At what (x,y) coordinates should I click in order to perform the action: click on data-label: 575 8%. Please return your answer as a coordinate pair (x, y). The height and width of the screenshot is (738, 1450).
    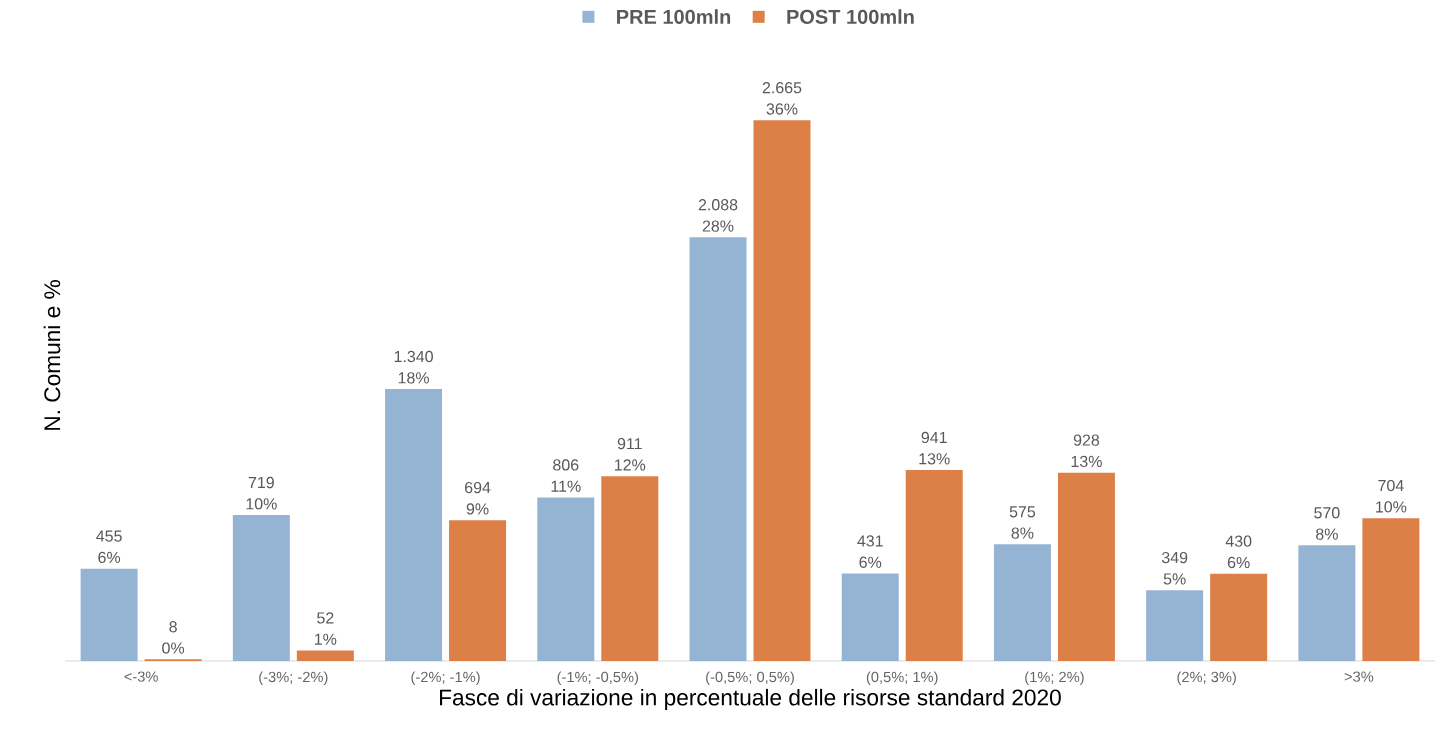
    Looking at the image, I should click on (1022, 522).